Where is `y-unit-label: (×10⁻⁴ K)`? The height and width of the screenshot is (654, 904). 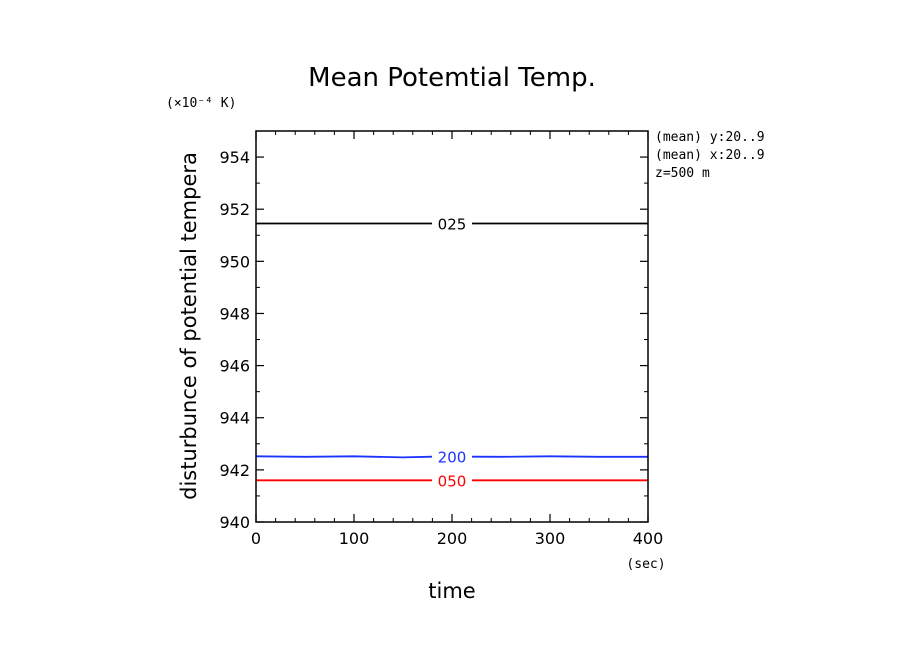 y-unit-label: (×10⁻⁴ K) is located at coordinates (201, 103).